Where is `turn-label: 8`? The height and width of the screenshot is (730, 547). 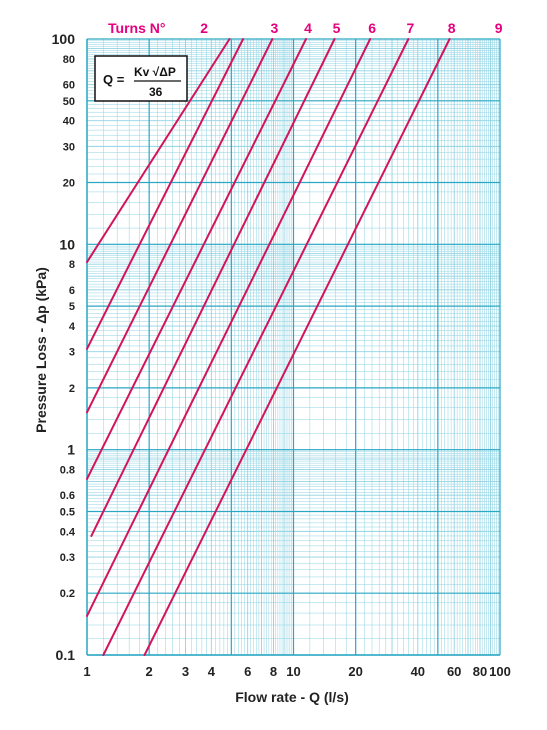
turn-label: 8 is located at coordinates (452, 28).